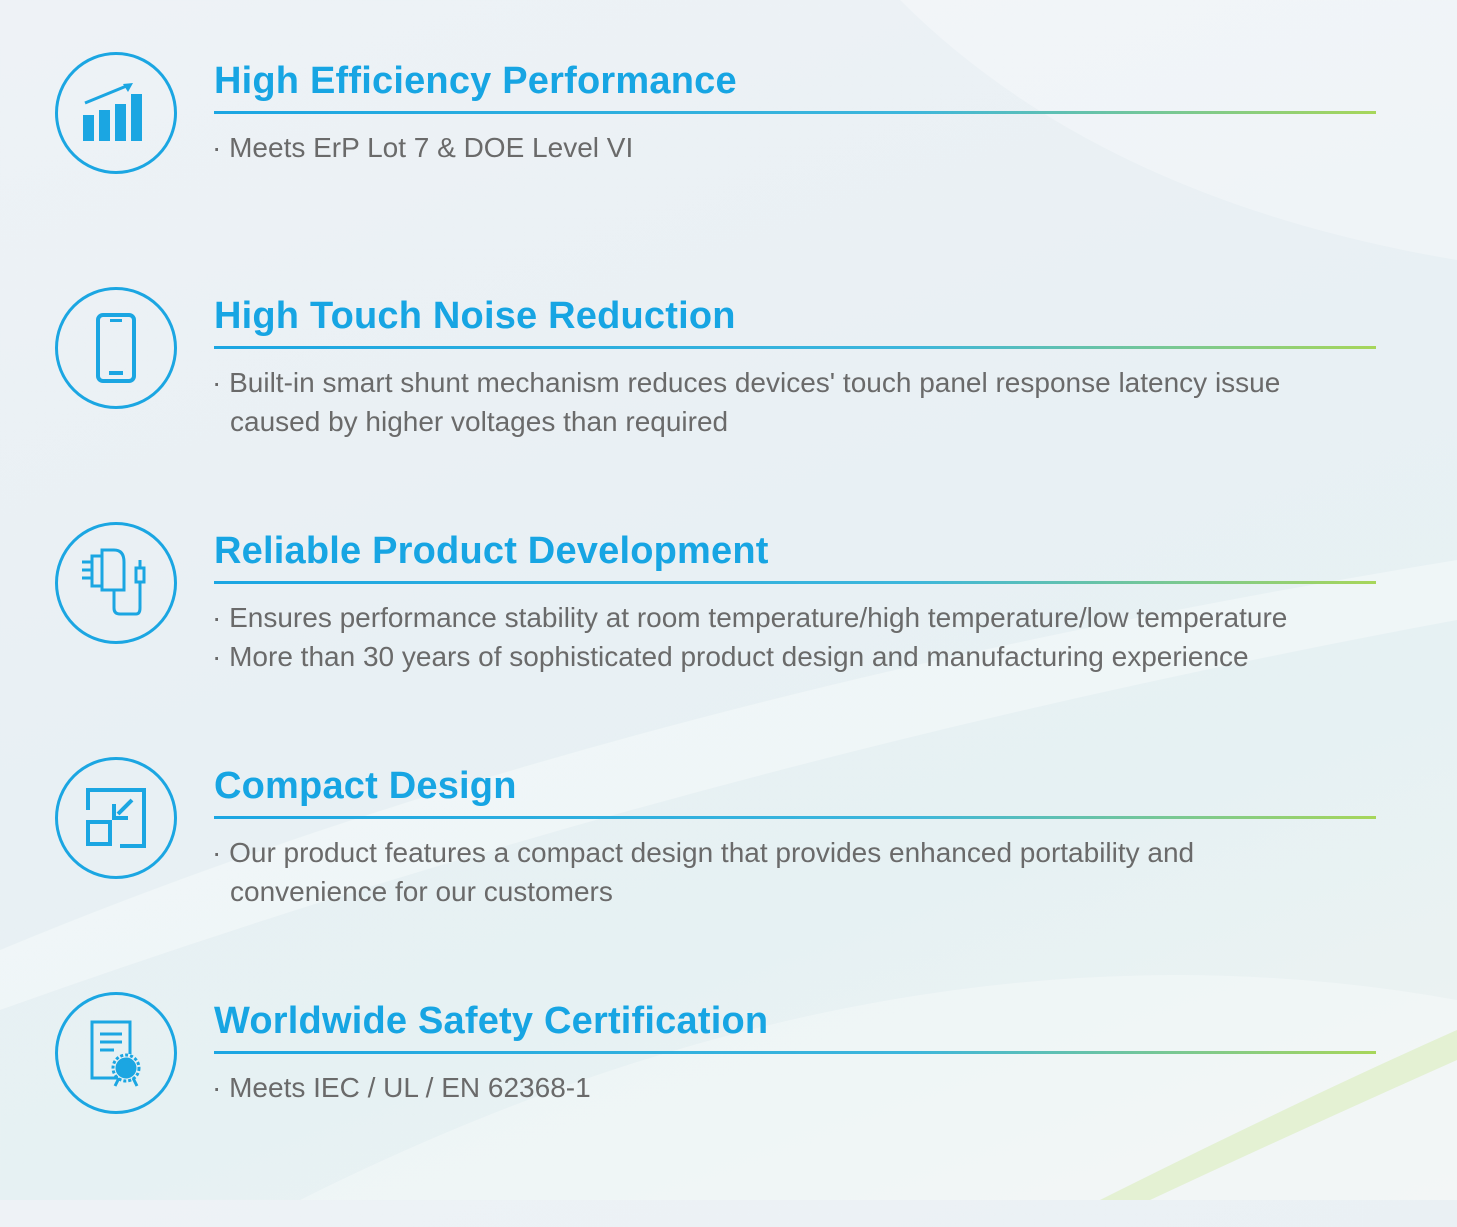  What do you see at coordinates (479, 421) in the screenshot?
I see `description-line: caused by higher voltages than required` at bounding box center [479, 421].